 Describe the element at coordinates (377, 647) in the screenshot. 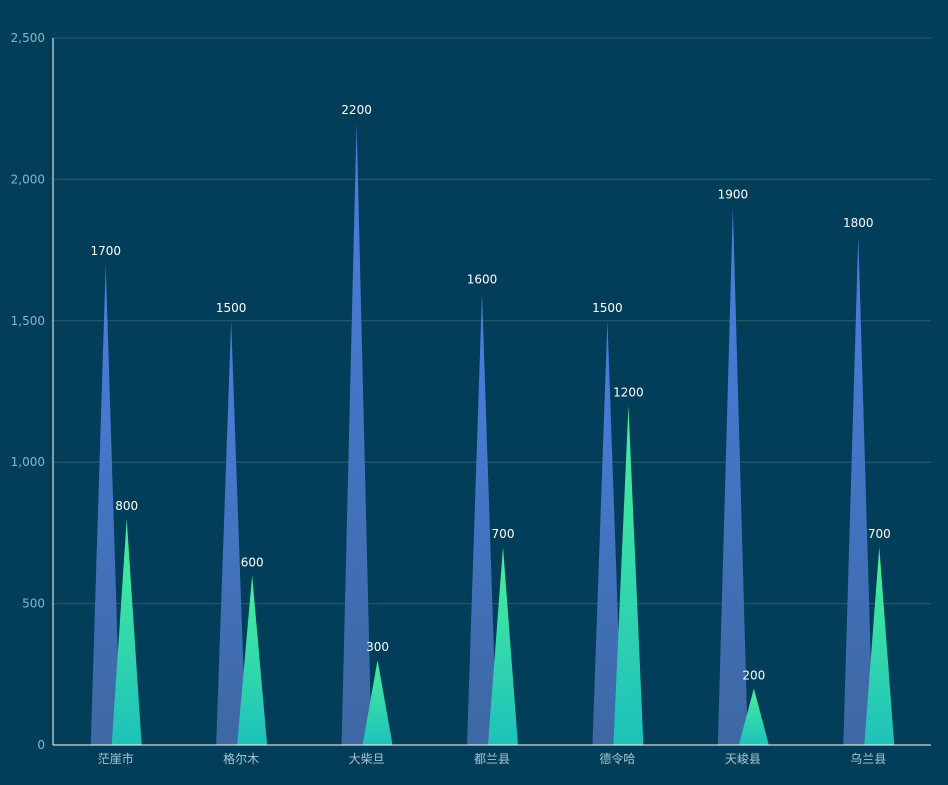

I see `data-label: 300` at that location.